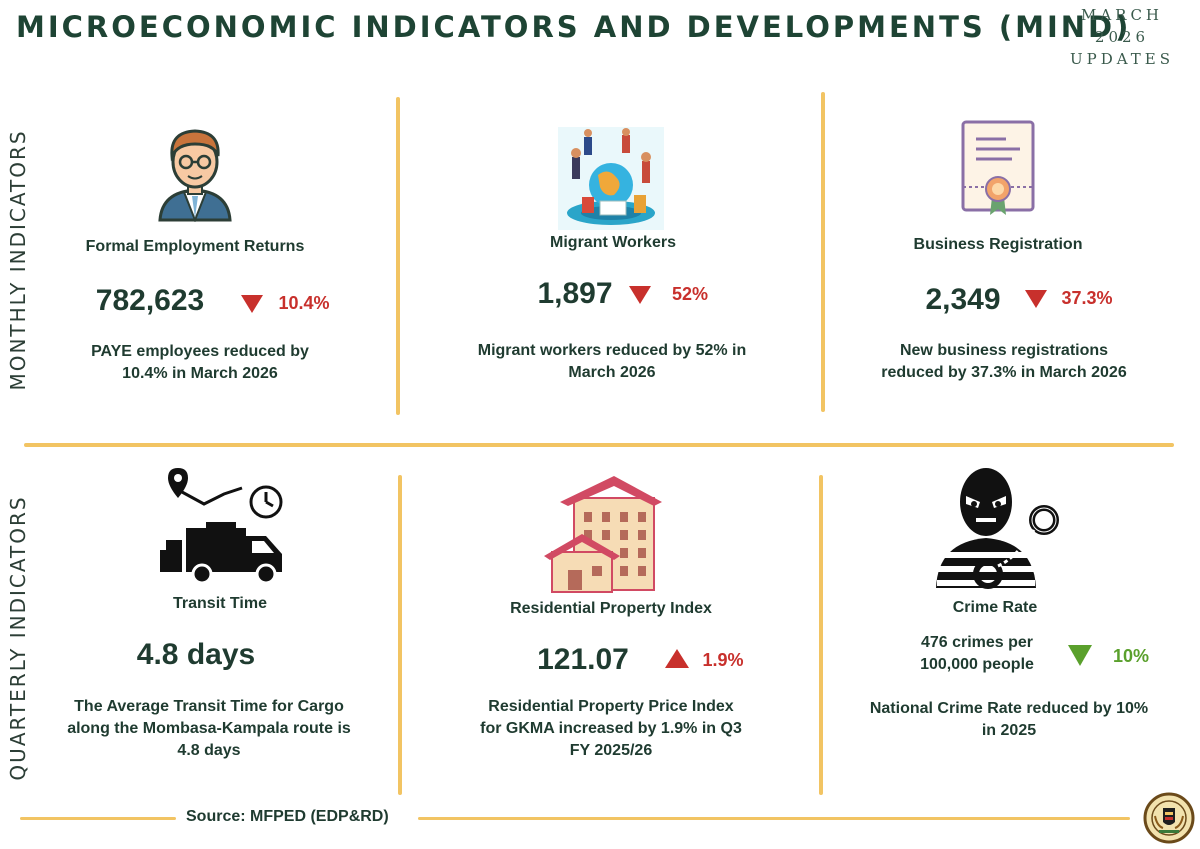 This screenshot has width=1200, height=849. What do you see at coordinates (195, 246) in the screenshot?
I see `formal-employment-title: Formal Employment Returns` at bounding box center [195, 246].